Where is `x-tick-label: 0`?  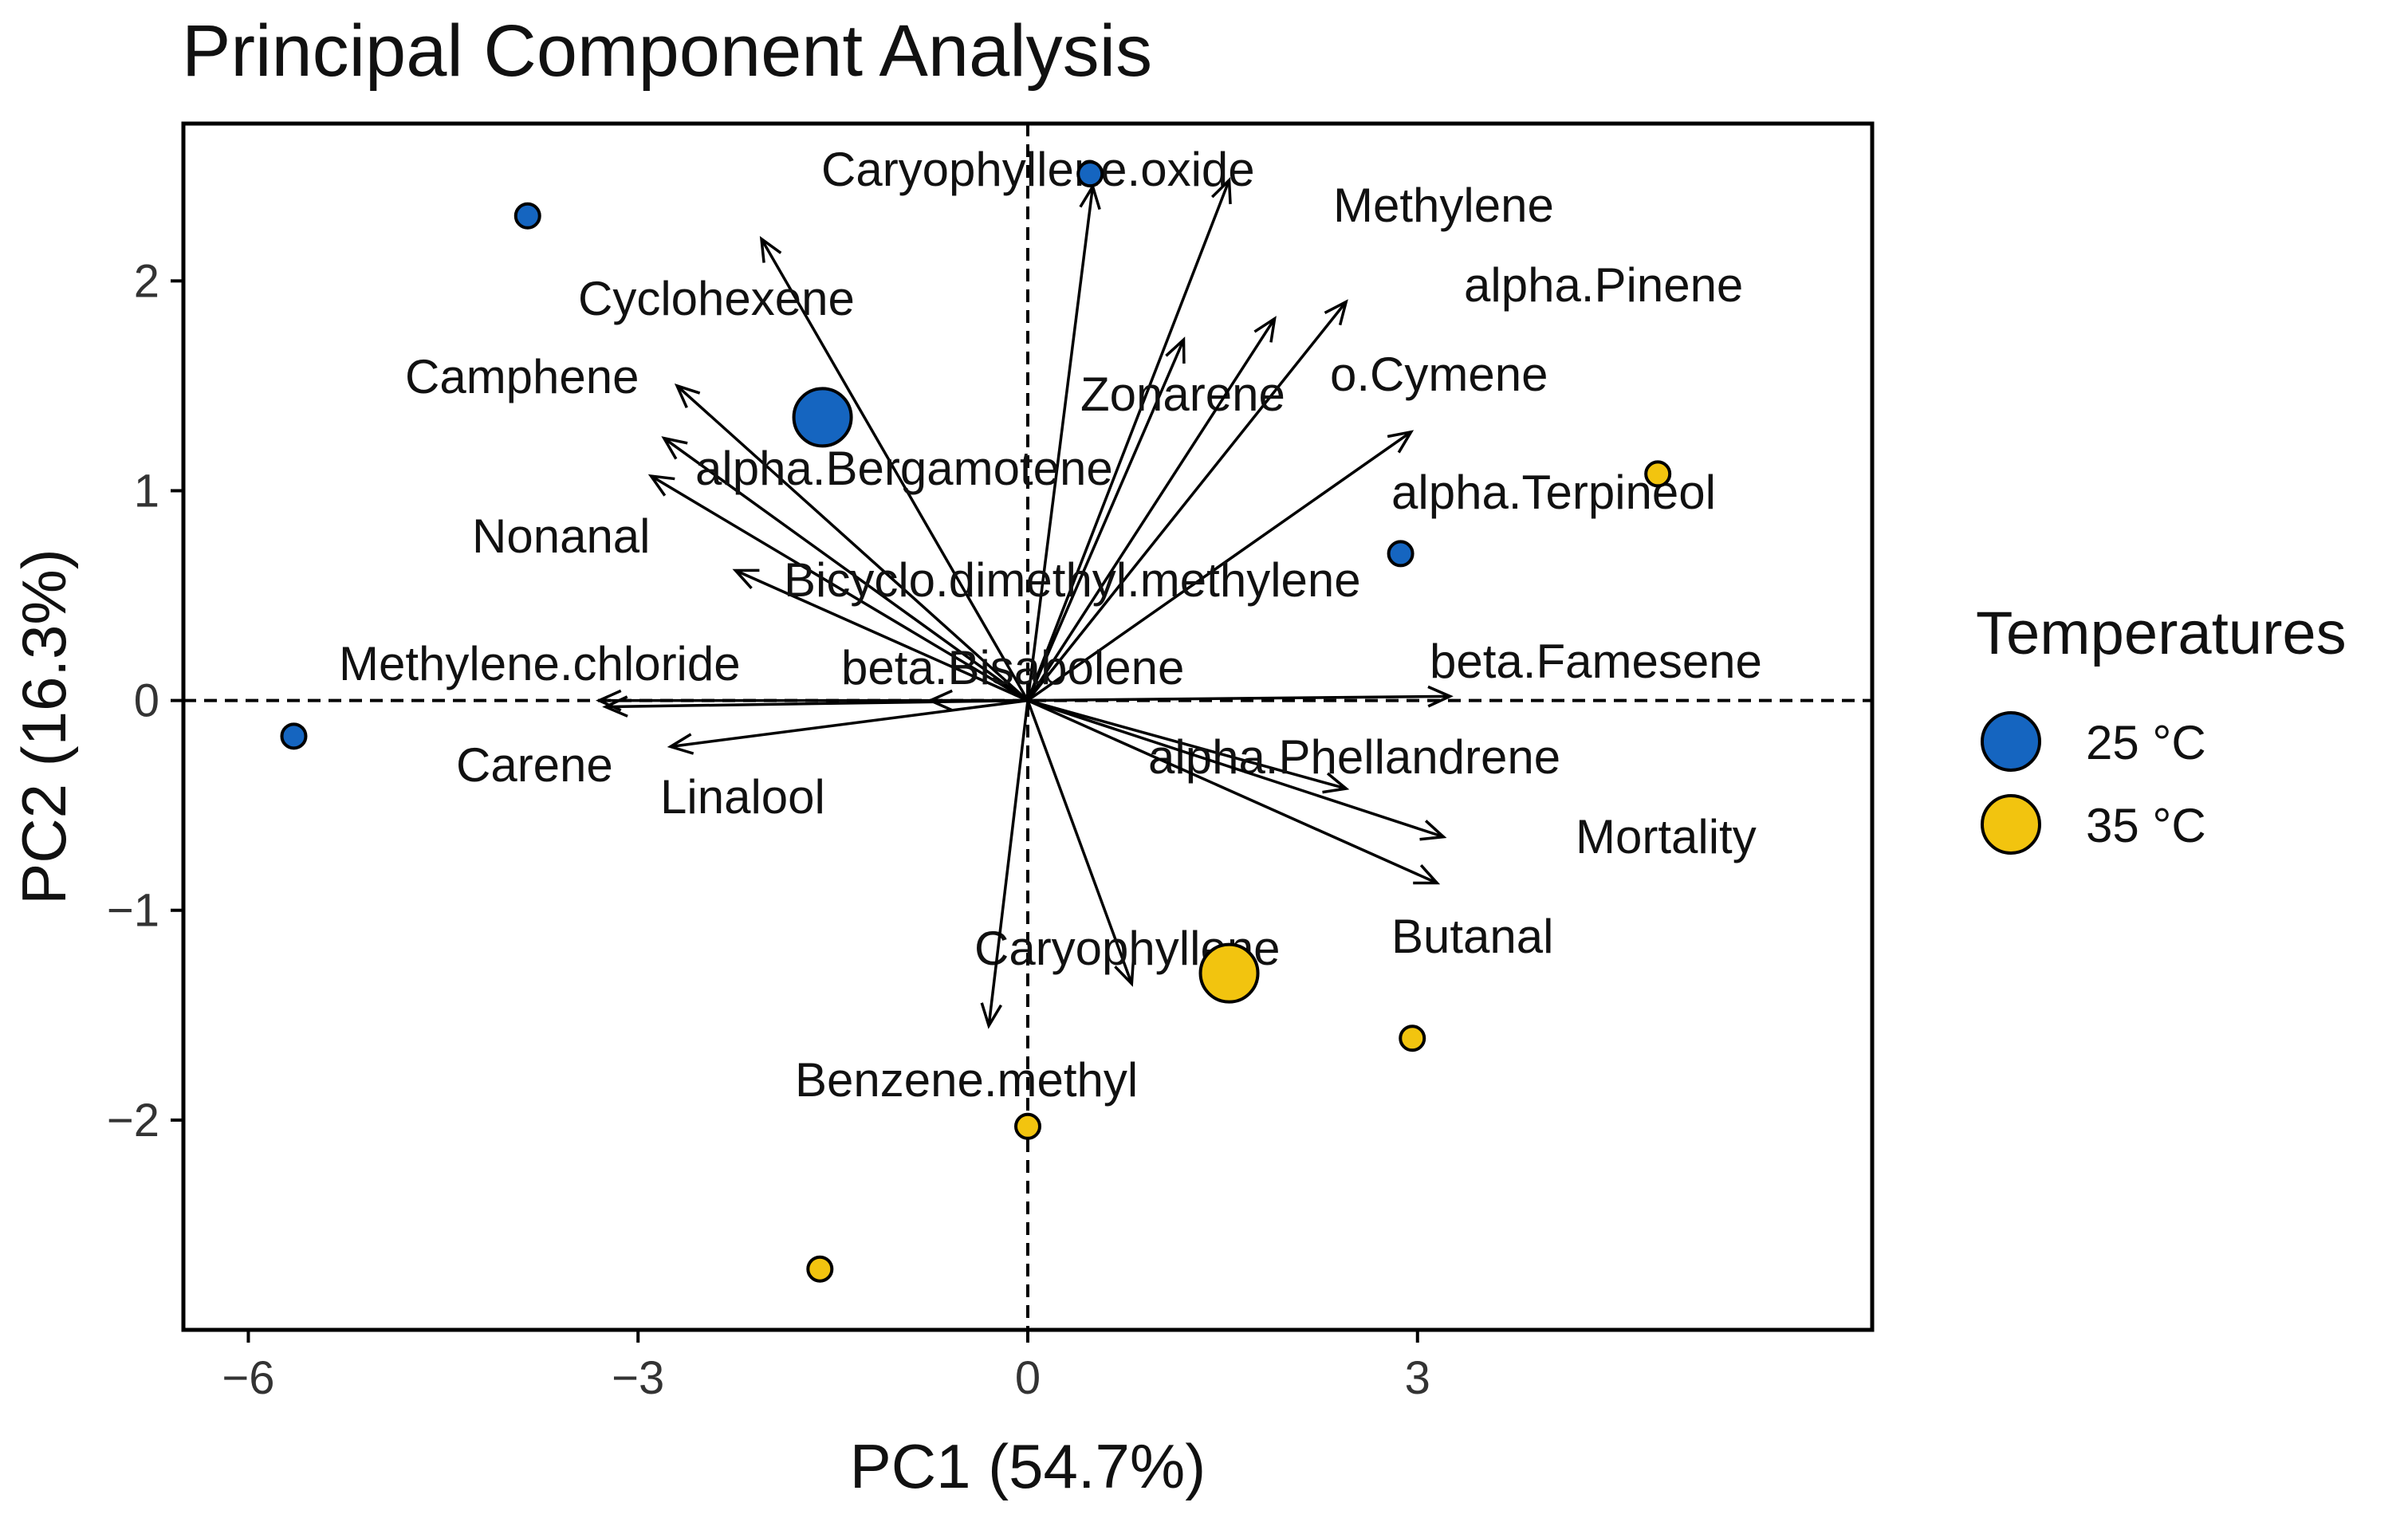
x-tick-label: 0 is located at coordinates (1028, 1378).